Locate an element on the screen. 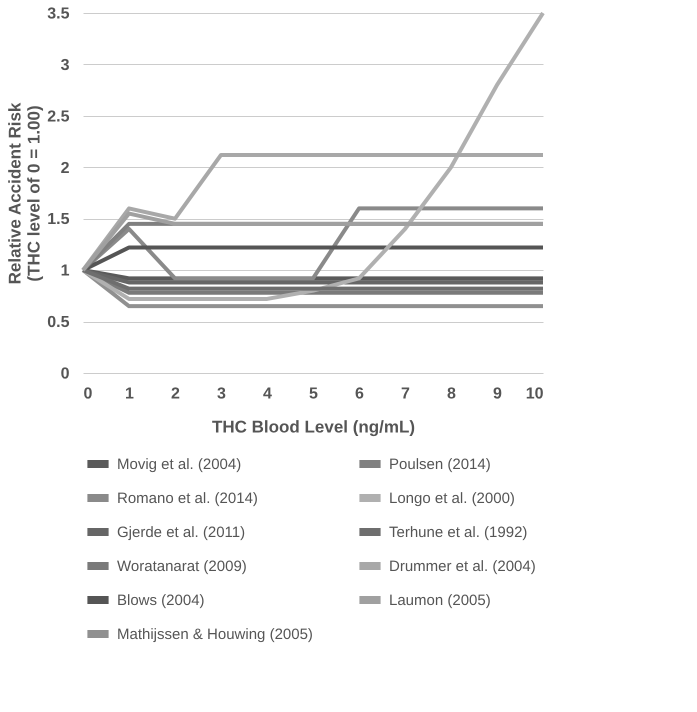  legend-label: Terhune et al. (1992) is located at coordinates (458, 532).